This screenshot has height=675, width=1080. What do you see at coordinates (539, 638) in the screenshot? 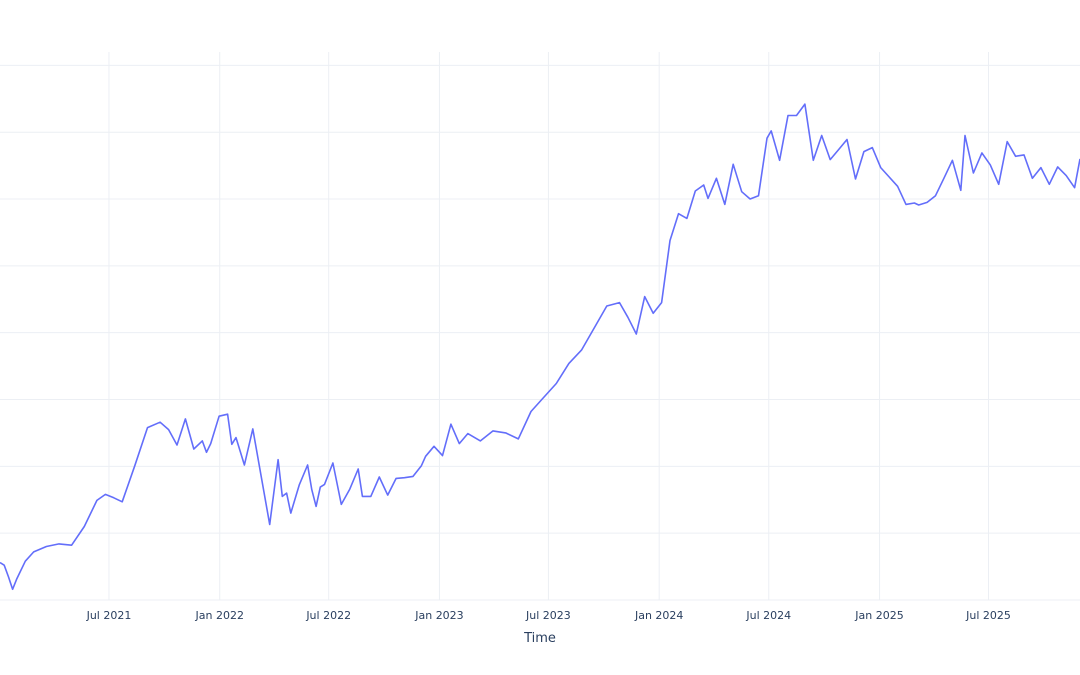
I see `x-axis-title: Time` at bounding box center [539, 638].